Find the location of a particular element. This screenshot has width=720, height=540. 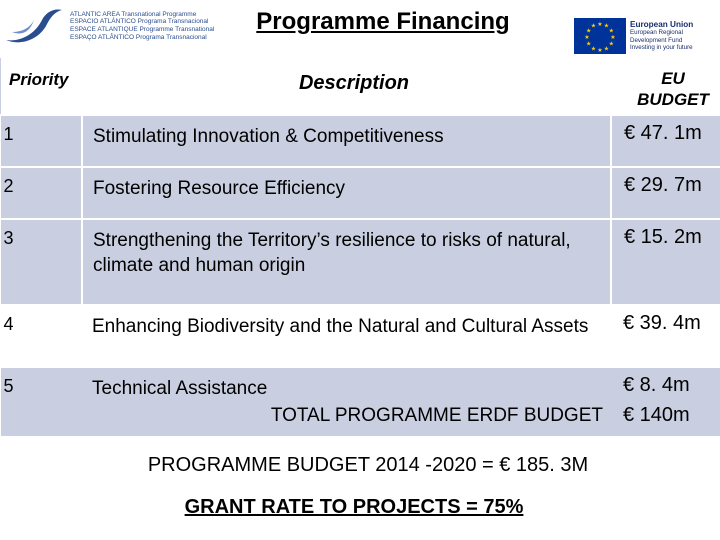

eu-flag-icon: ★ ★ ★ ★ ★ ★ ★ ★ ★ ★ ★ ★ is located at coordinates (600, 36).